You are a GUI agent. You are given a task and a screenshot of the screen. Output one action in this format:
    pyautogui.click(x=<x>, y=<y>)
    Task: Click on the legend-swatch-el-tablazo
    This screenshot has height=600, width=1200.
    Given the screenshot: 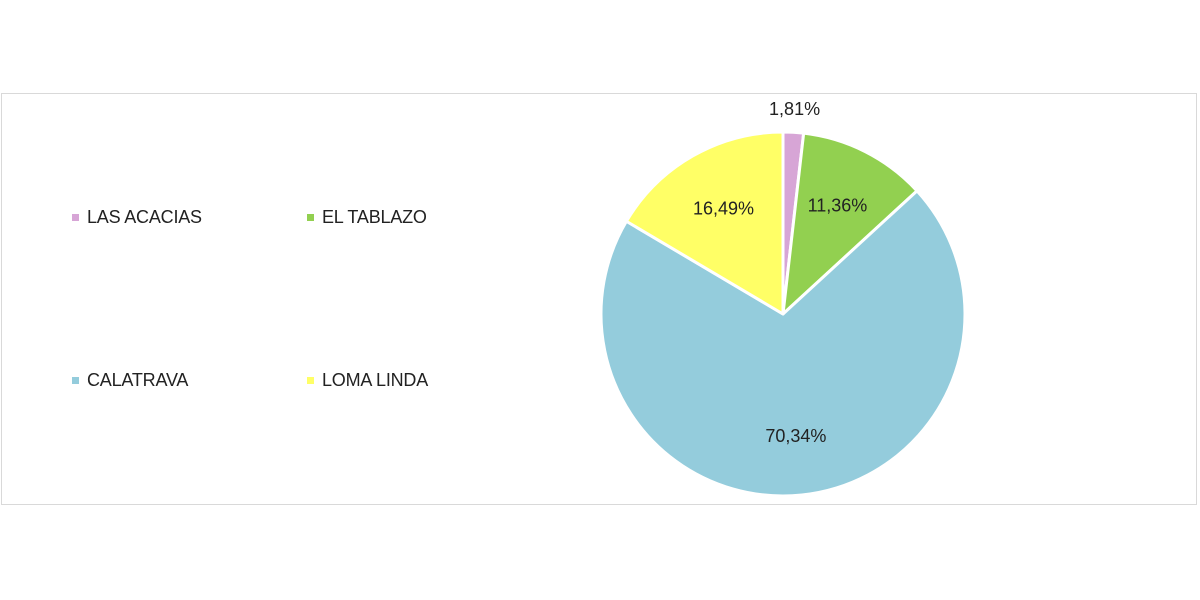 What is the action you would take?
    pyautogui.click(x=310, y=217)
    